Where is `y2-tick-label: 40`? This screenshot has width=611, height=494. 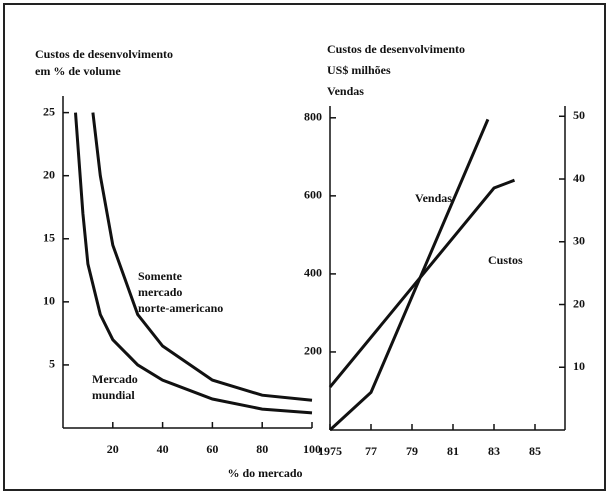 y2-tick-label: 40 is located at coordinates (579, 178).